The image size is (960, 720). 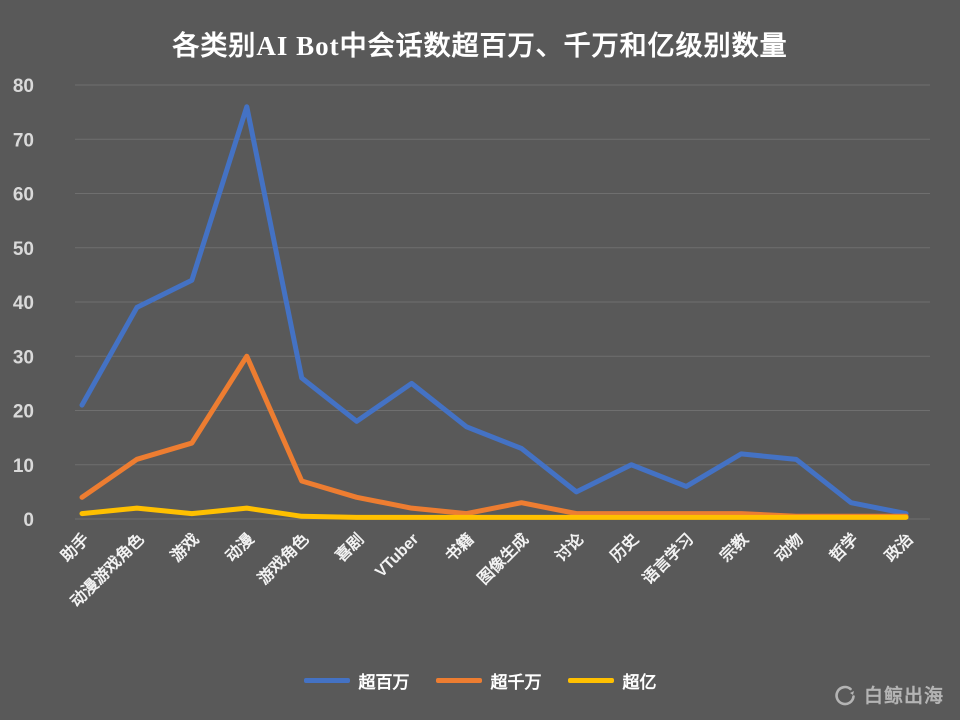 I want to click on legend-swatch-over-ten-million, so click(x=458, y=680).